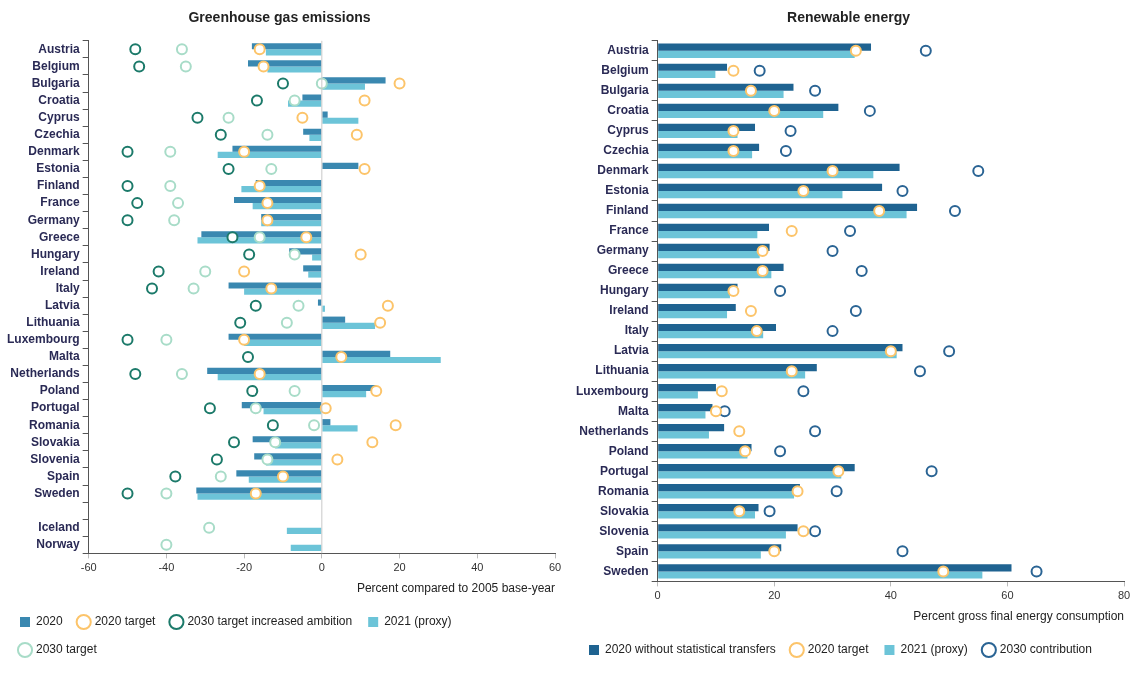 Image resolution: width=1138 pixels, height=678 pixels. What do you see at coordinates (59, 99) in the screenshot?
I see `y-tick-label: Croatia` at bounding box center [59, 99].